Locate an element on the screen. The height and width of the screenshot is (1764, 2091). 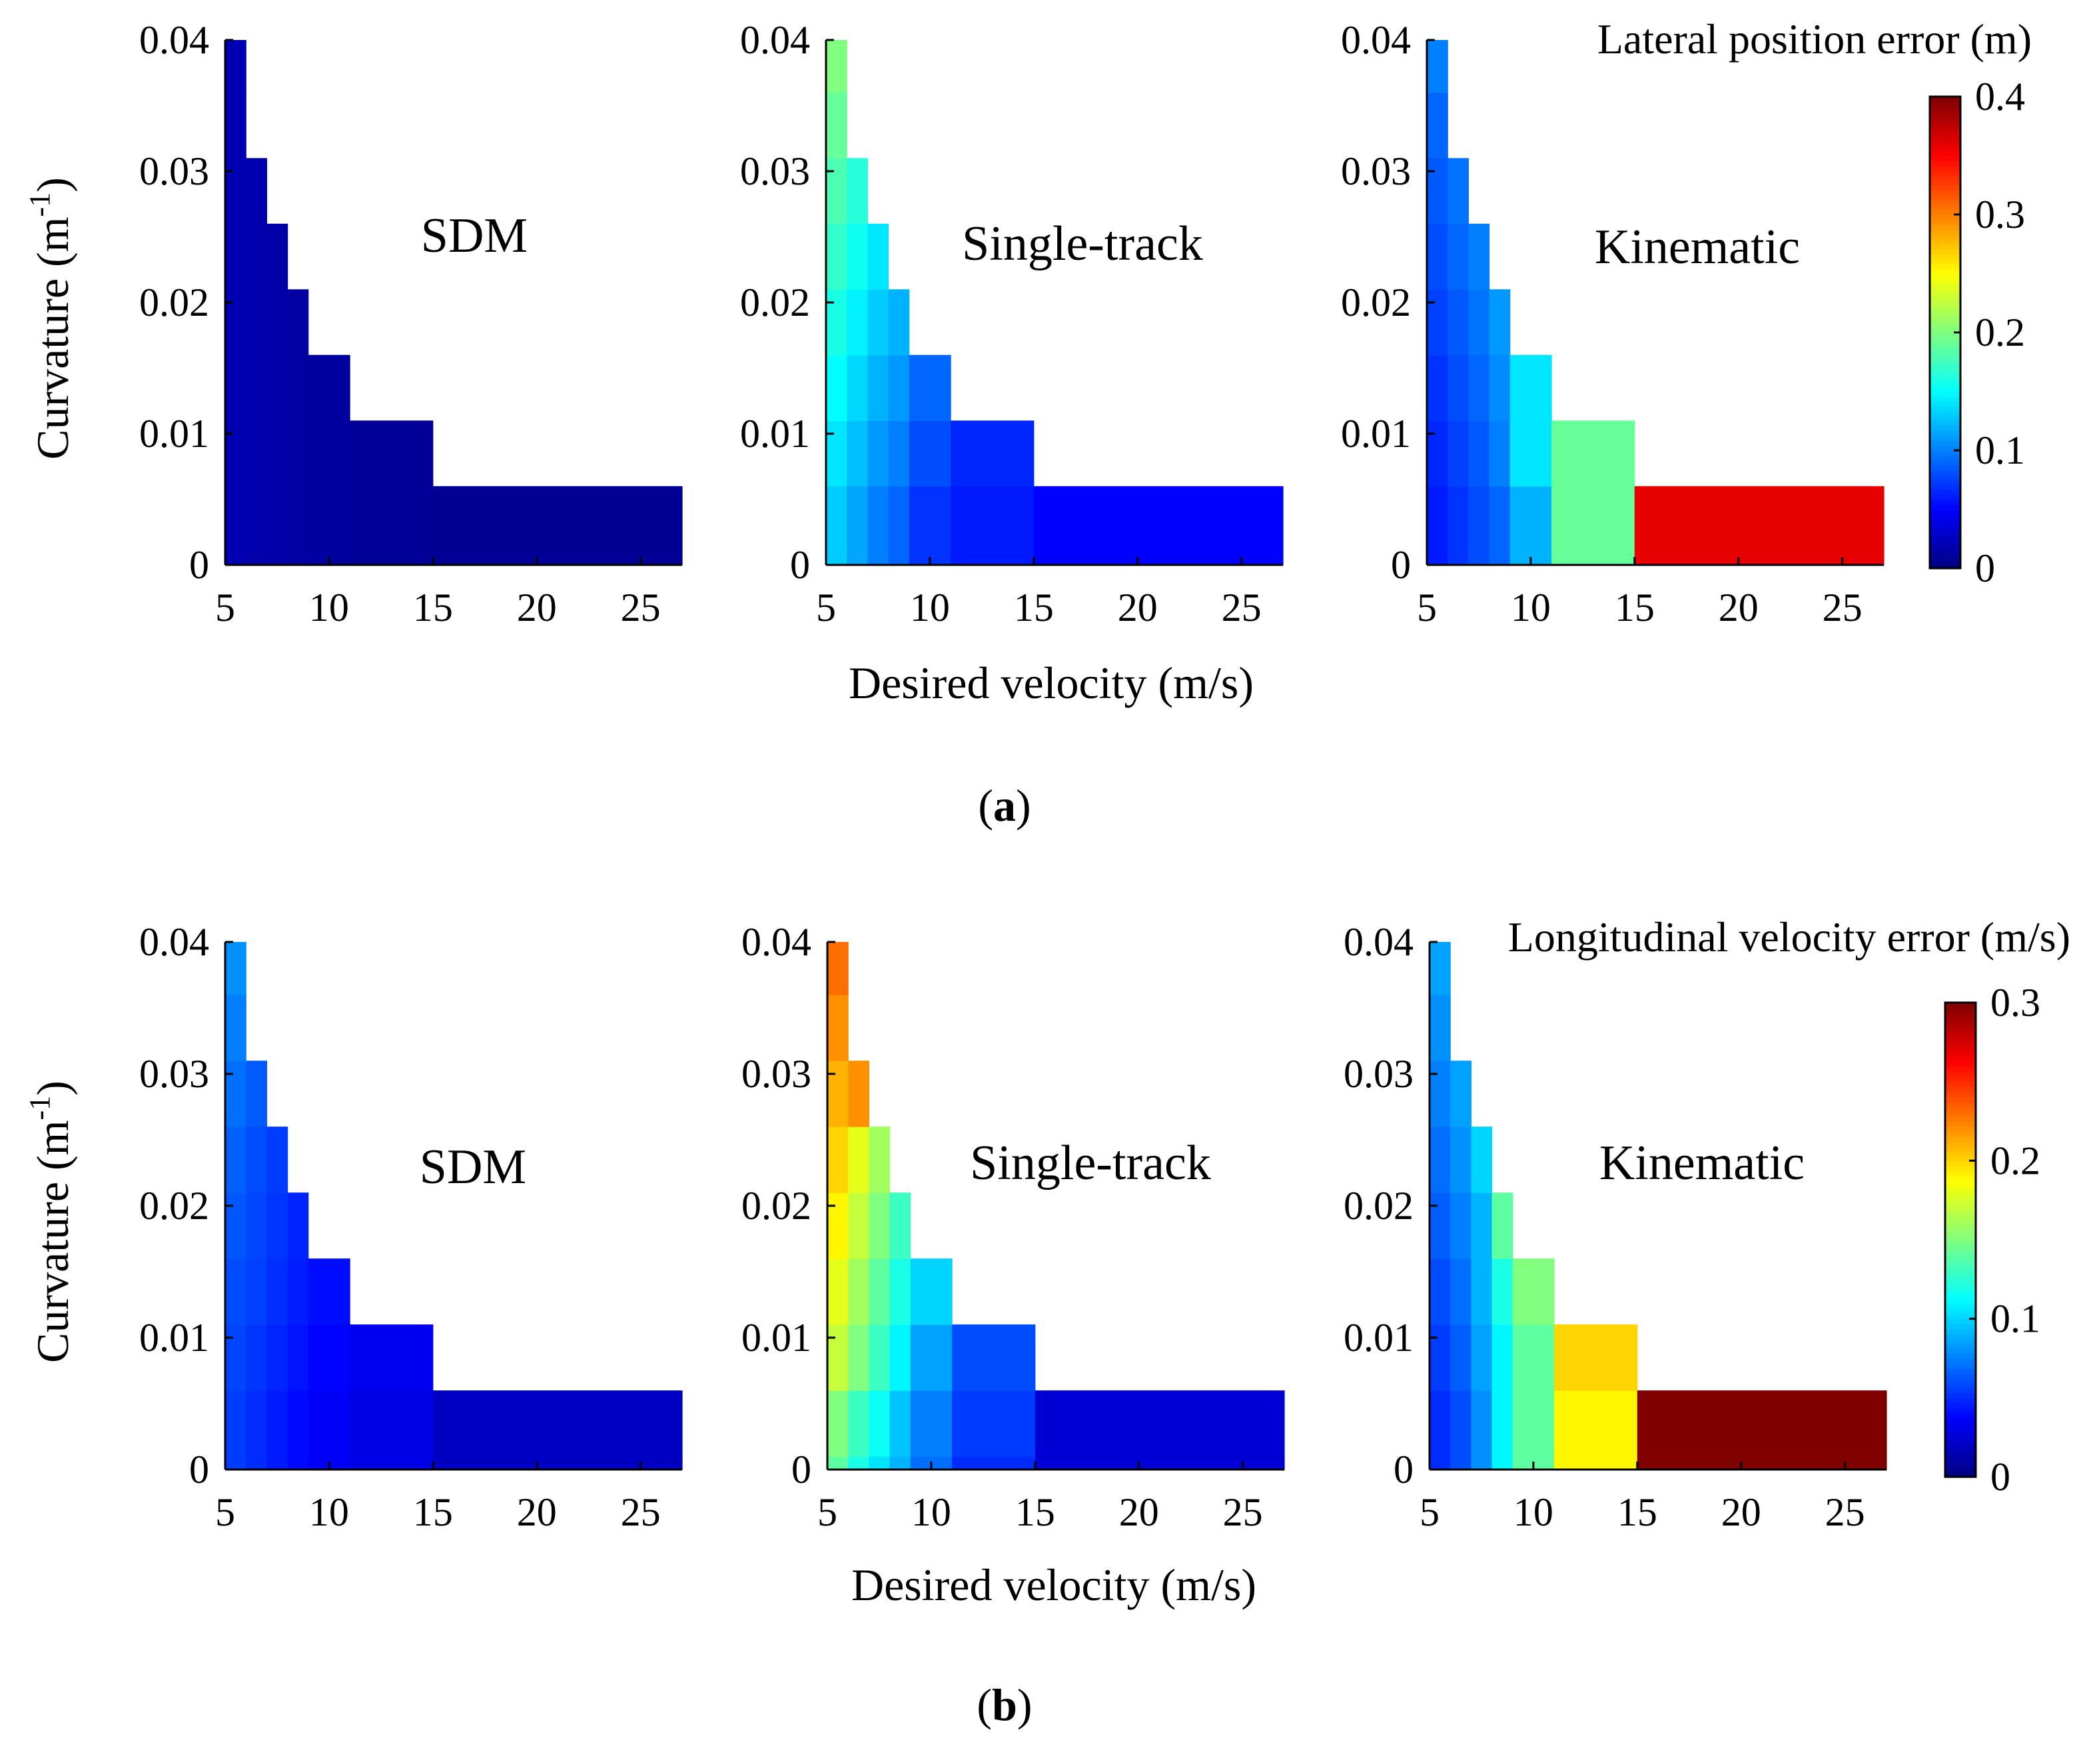
colorbar-tick-label: 0.4 is located at coordinates (2000, 97).